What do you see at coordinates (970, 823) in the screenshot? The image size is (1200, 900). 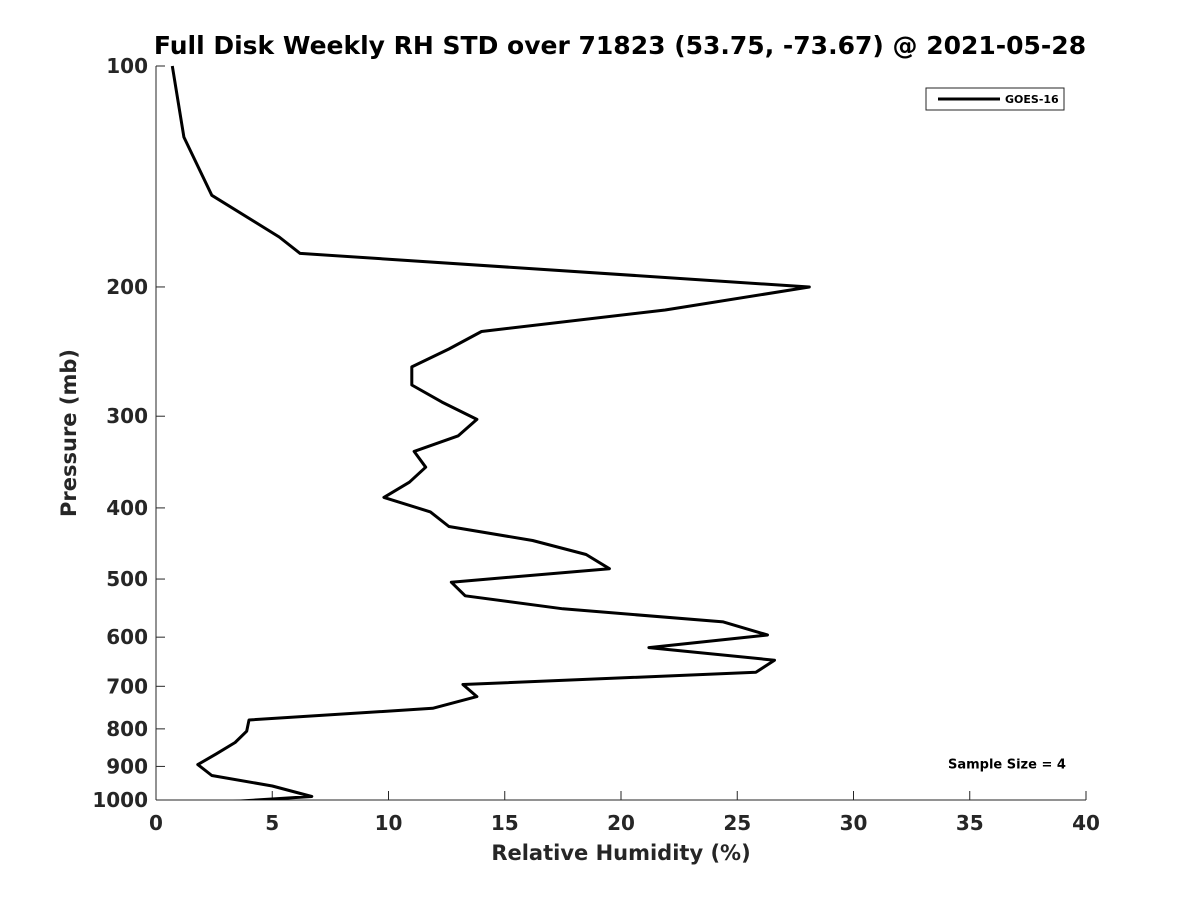 I see `x-tick-label: 35` at bounding box center [970, 823].